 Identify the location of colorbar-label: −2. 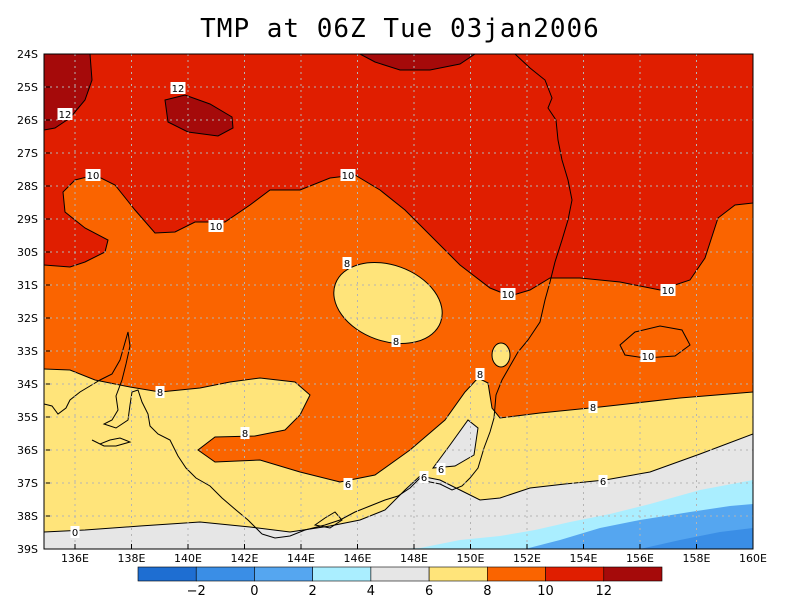
(196, 591).